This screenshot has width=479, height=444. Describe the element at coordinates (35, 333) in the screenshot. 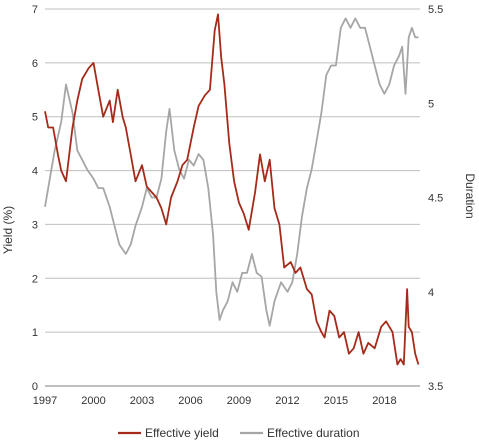

I see `left-y-tick-label: 1` at that location.